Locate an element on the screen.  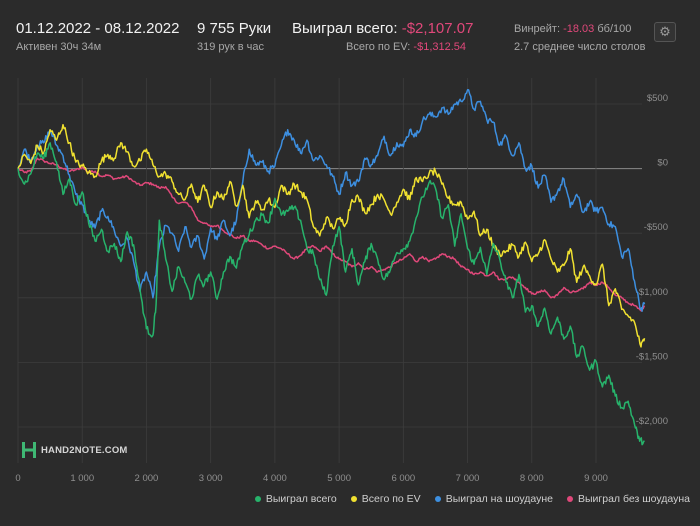
legend-label: Выиграл всего is located at coordinates (301, 499).